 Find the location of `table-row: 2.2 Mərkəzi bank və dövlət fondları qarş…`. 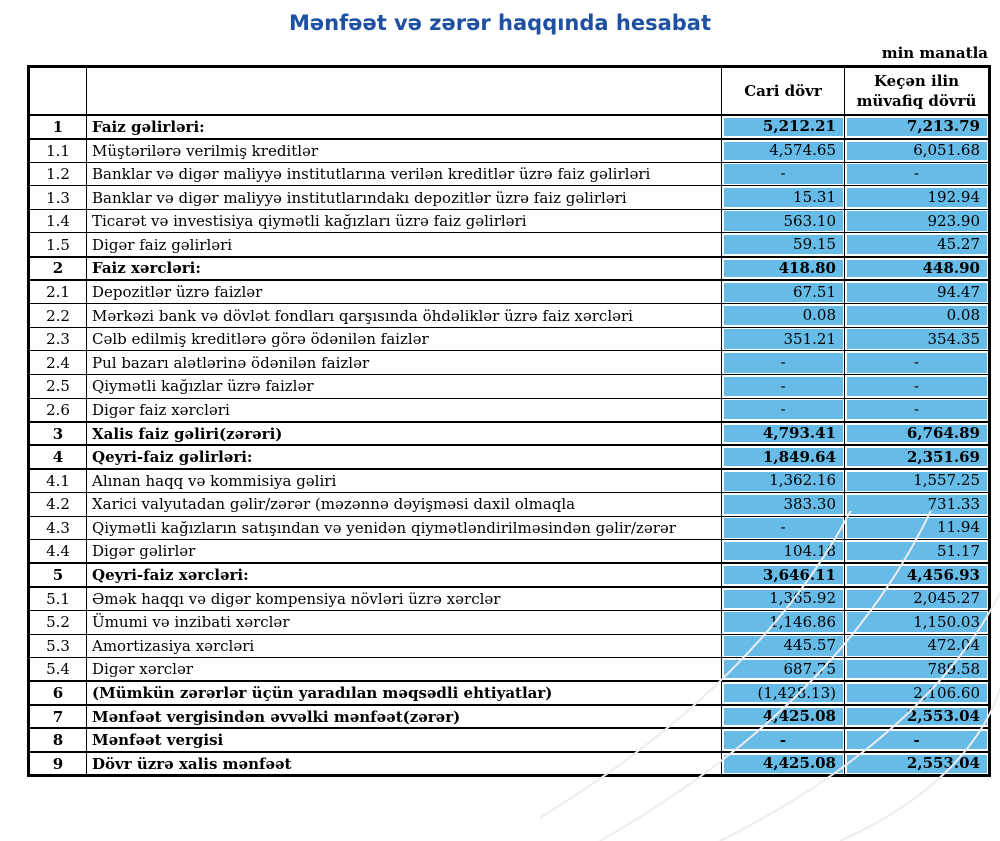

table-row: 2.2 Mərkəzi bank və dövlət fondları qarş… is located at coordinates (509, 315).